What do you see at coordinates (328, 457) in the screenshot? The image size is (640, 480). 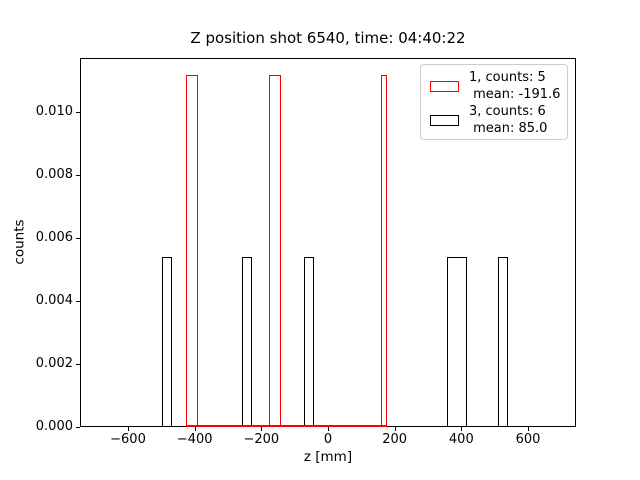 I see `x-axis-label: z [mm]` at bounding box center [328, 457].